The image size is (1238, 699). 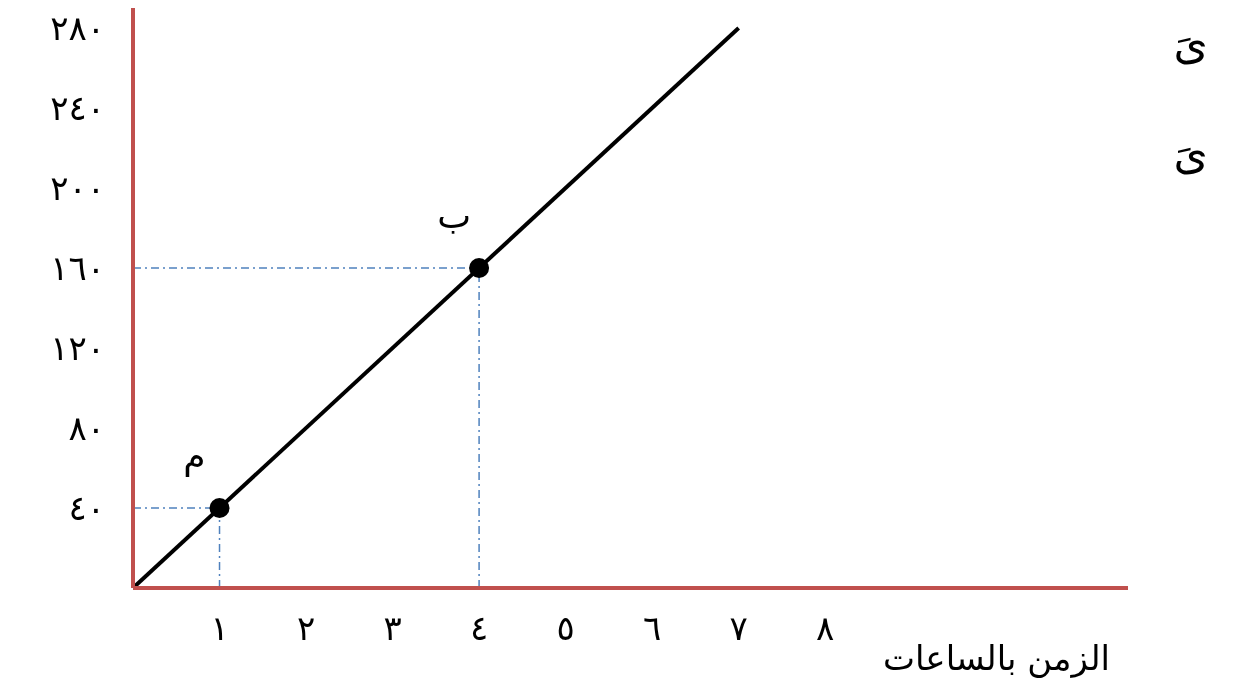 I want to click on x-tick-label: ٦, so click(x=652, y=628).